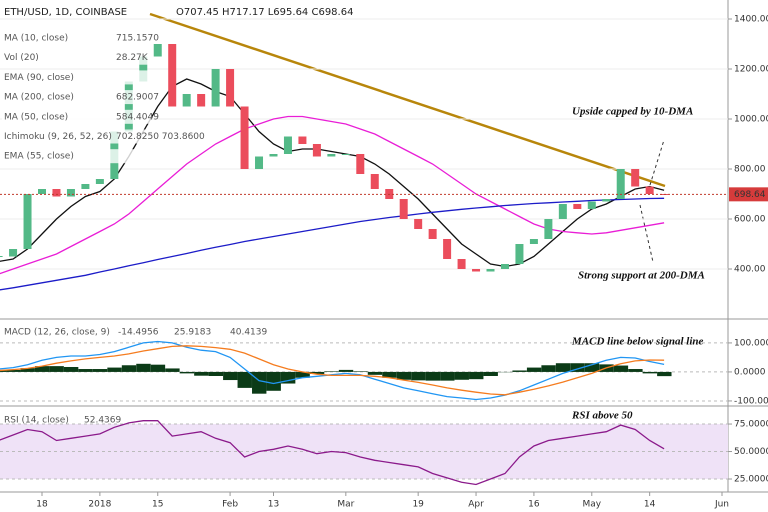 The height and width of the screenshot is (512, 768). Describe the element at coordinates (157, 505) in the screenshot. I see `x-tick-label: 15` at that location.